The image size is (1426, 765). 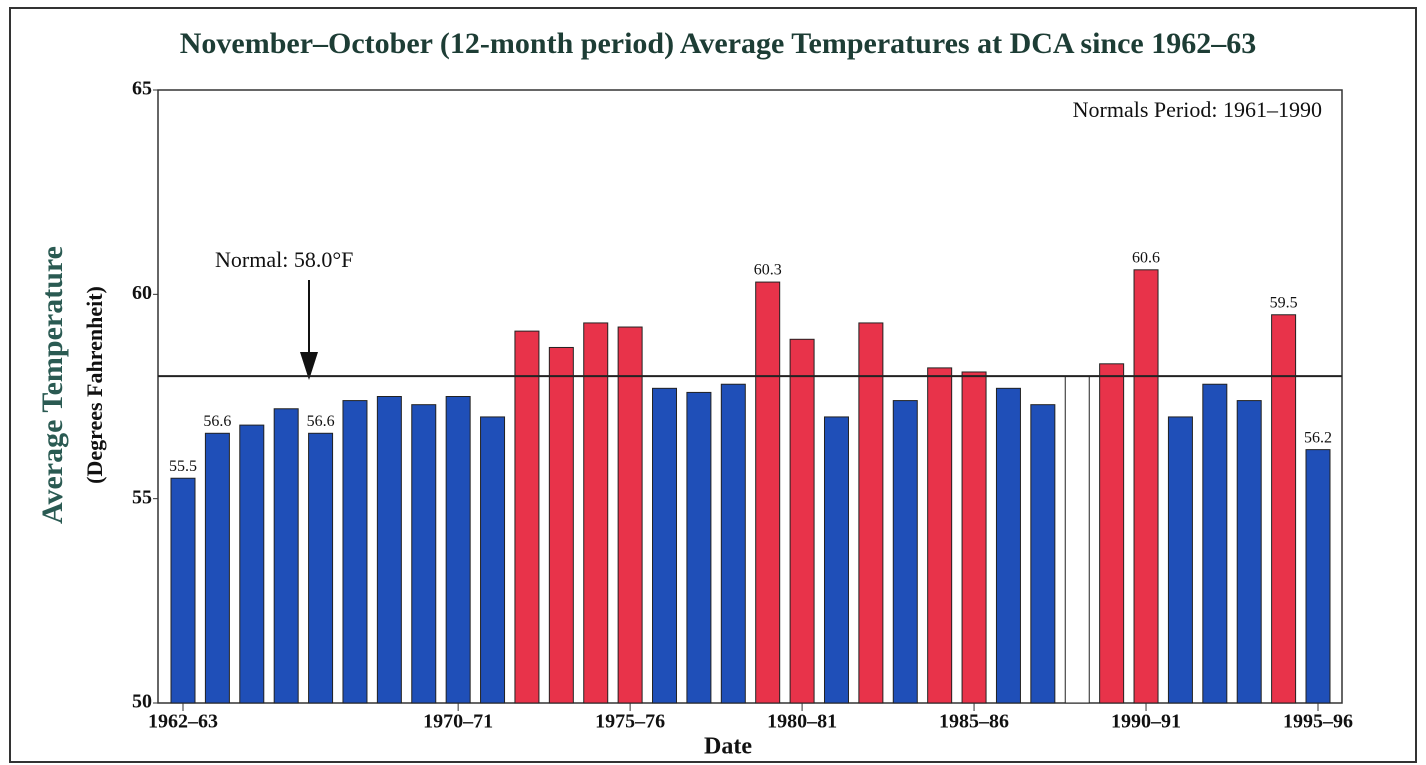 I want to click on x-tick-label: 1990–91, so click(x=1146, y=722).